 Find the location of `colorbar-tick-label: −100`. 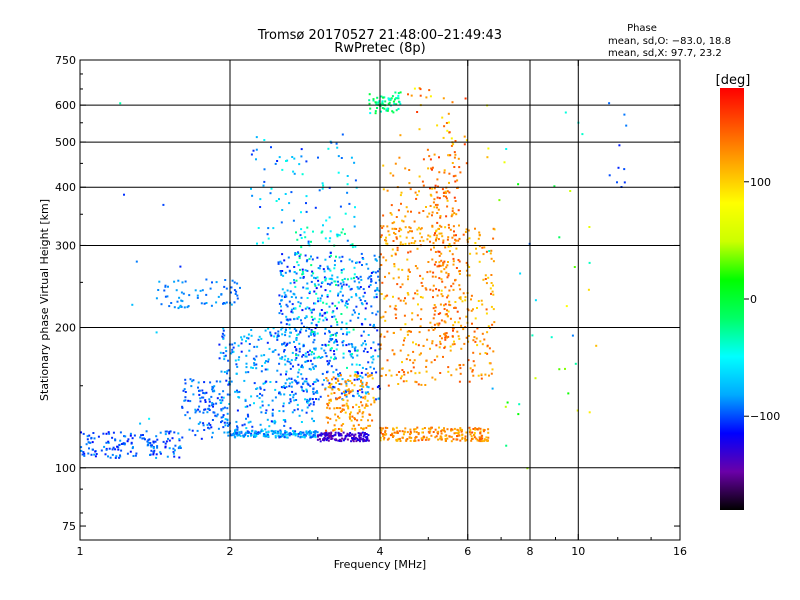

colorbar-tick-label: −100 is located at coordinates (765, 416).